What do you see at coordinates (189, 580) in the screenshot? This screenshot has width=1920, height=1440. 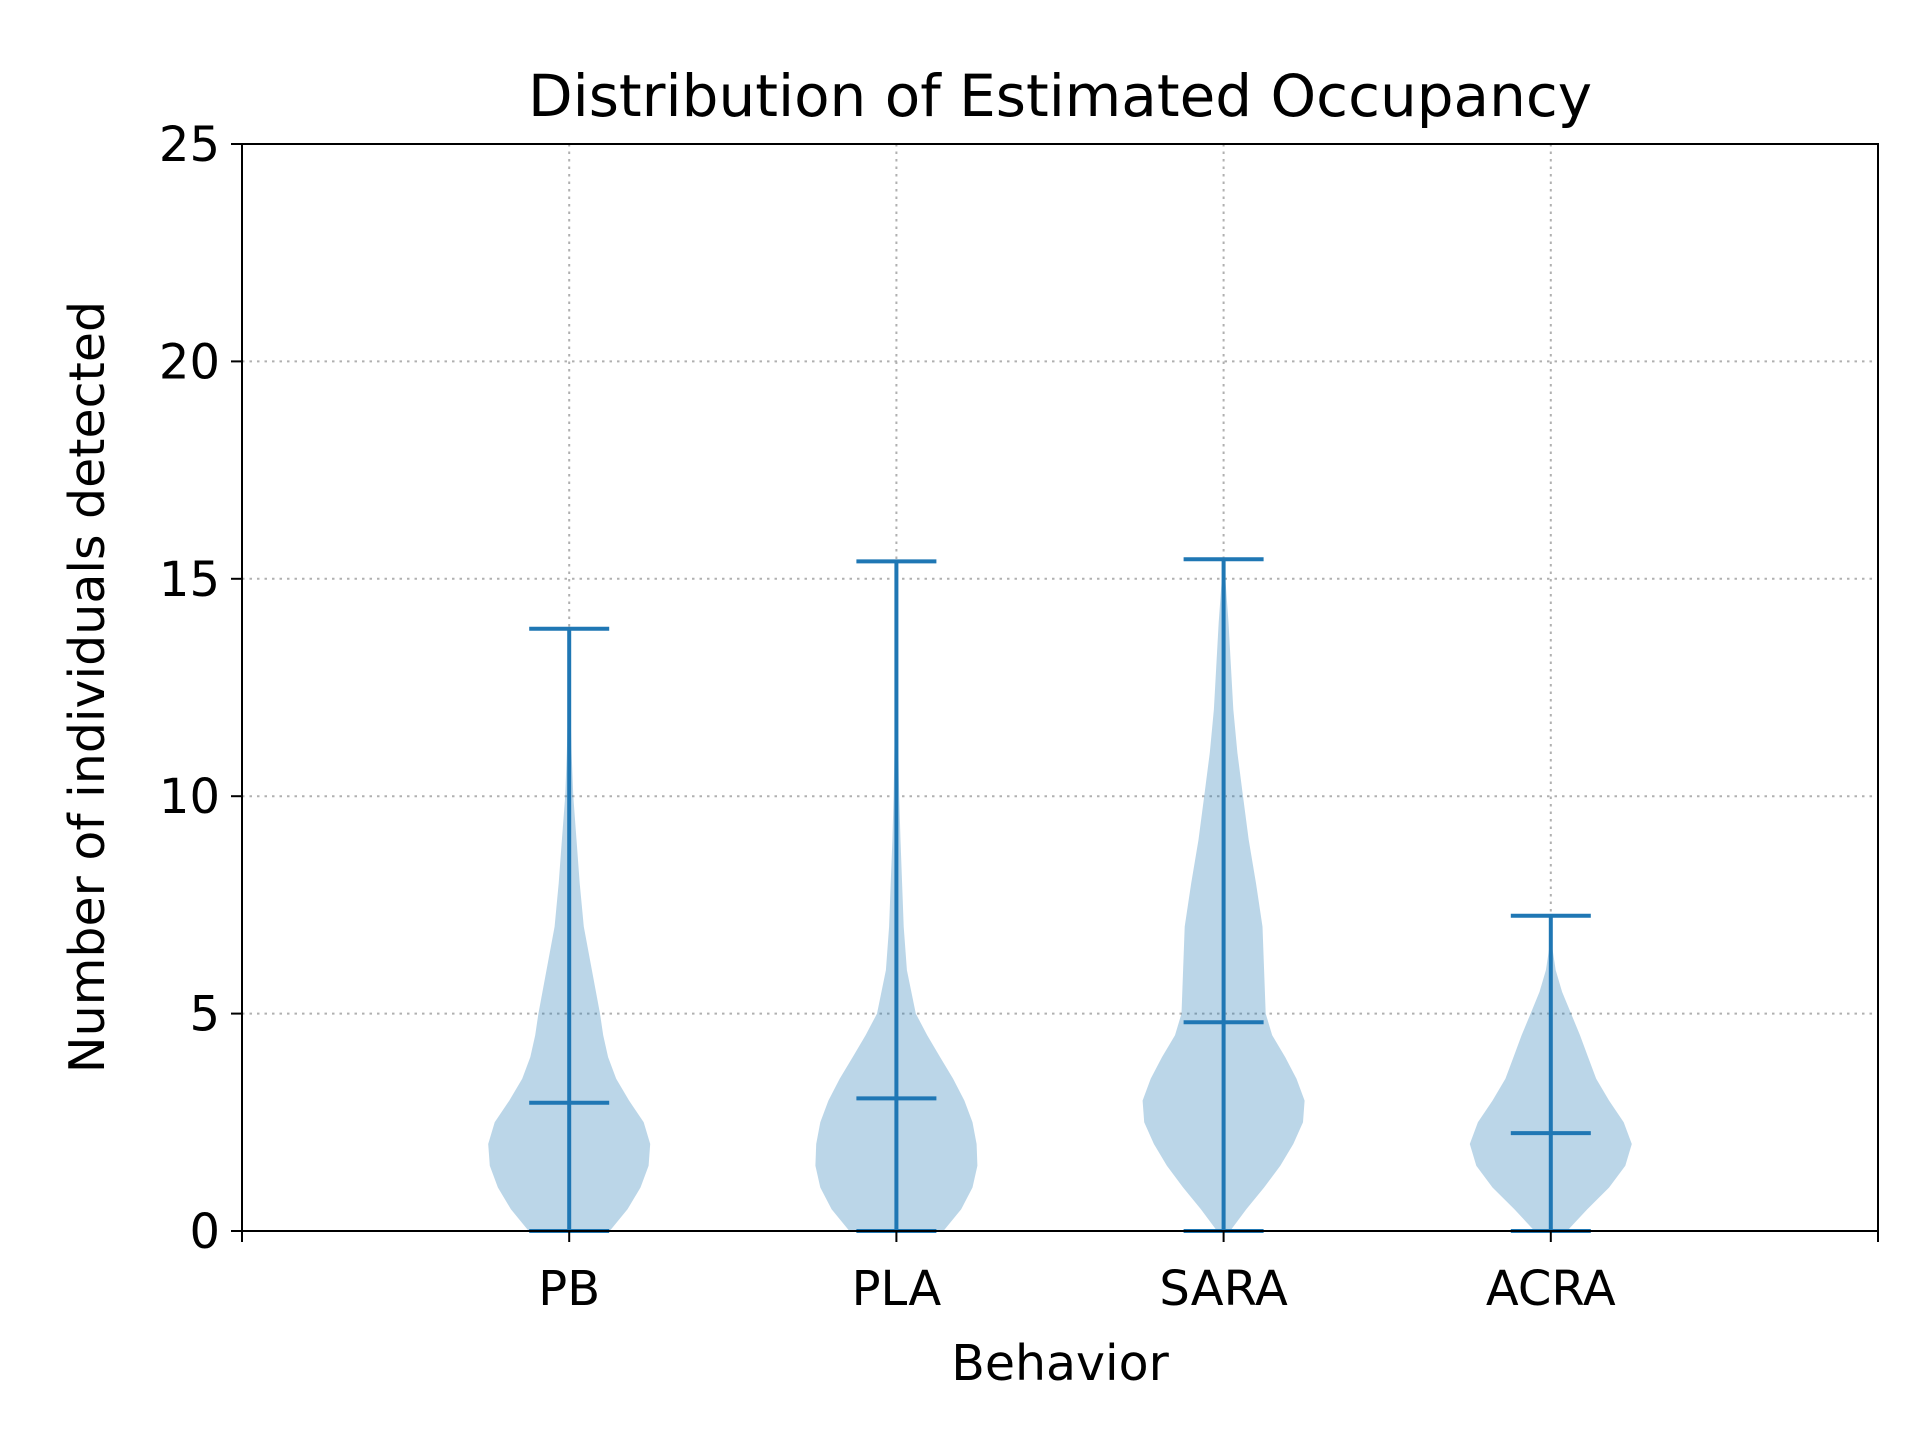 I see `y-tick-label: 15` at bounding box center [189, 580].